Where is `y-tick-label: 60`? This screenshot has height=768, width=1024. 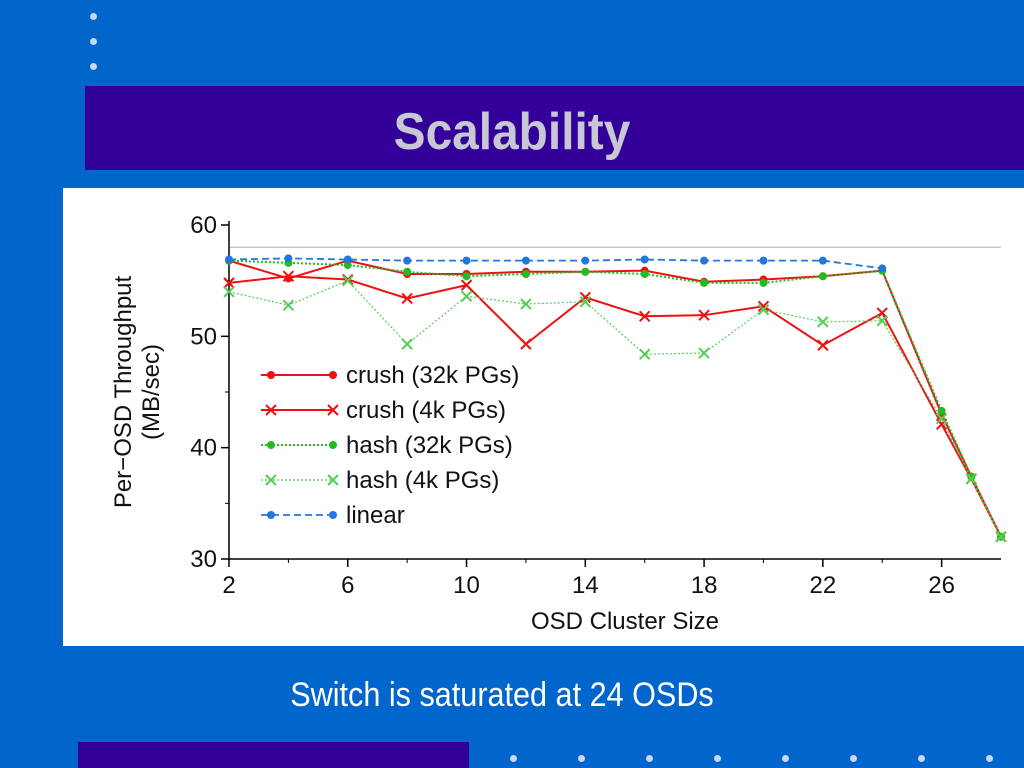
y-tick-label: 60 is located at coordinates (203, 225).